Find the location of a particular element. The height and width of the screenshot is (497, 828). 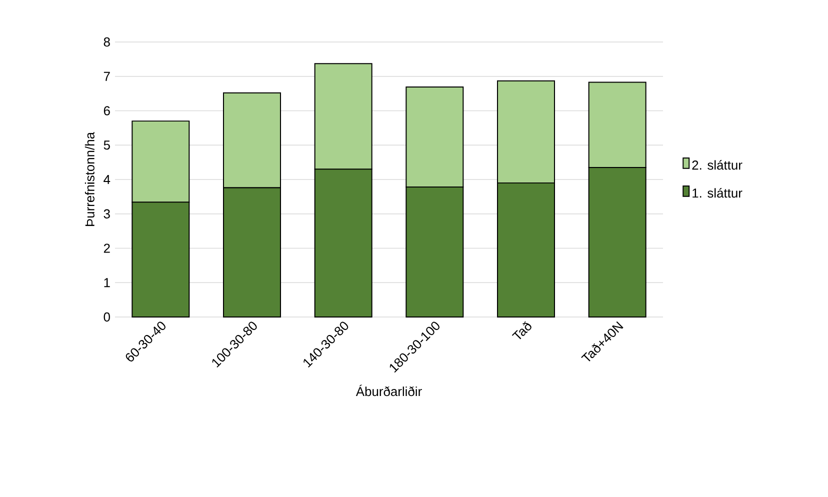

y-tick-label: 6 is located at coordinates (107, 111).